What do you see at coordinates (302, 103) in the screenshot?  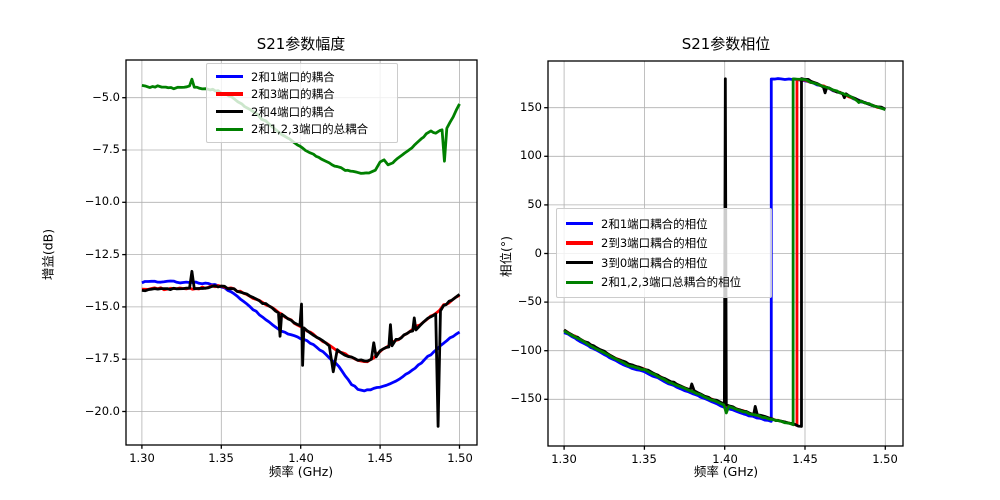 I see `magnitude-legend: 2和1端口的耦合 2和3端口的耦合 2和4端口的耦合 2和1,2,3端口的总耦合` at bounding box center [302, 103].